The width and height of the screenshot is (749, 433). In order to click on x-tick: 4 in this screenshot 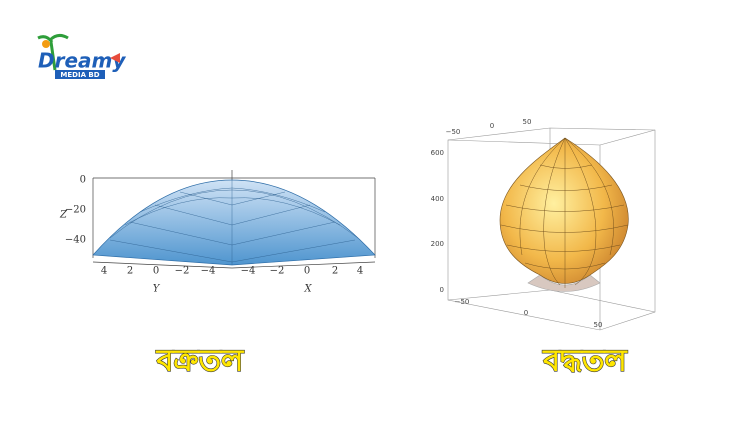, I will do `click(360, 271)`.